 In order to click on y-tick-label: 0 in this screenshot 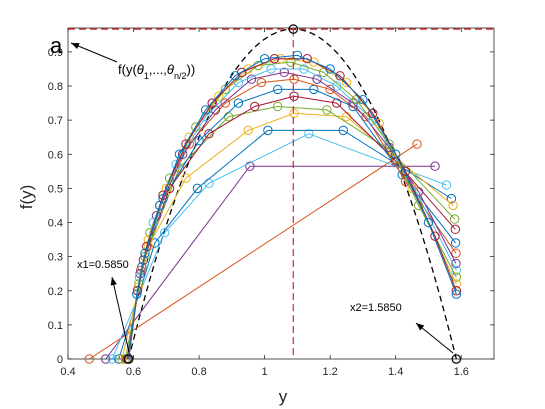, I will do `click(60, 360)`.